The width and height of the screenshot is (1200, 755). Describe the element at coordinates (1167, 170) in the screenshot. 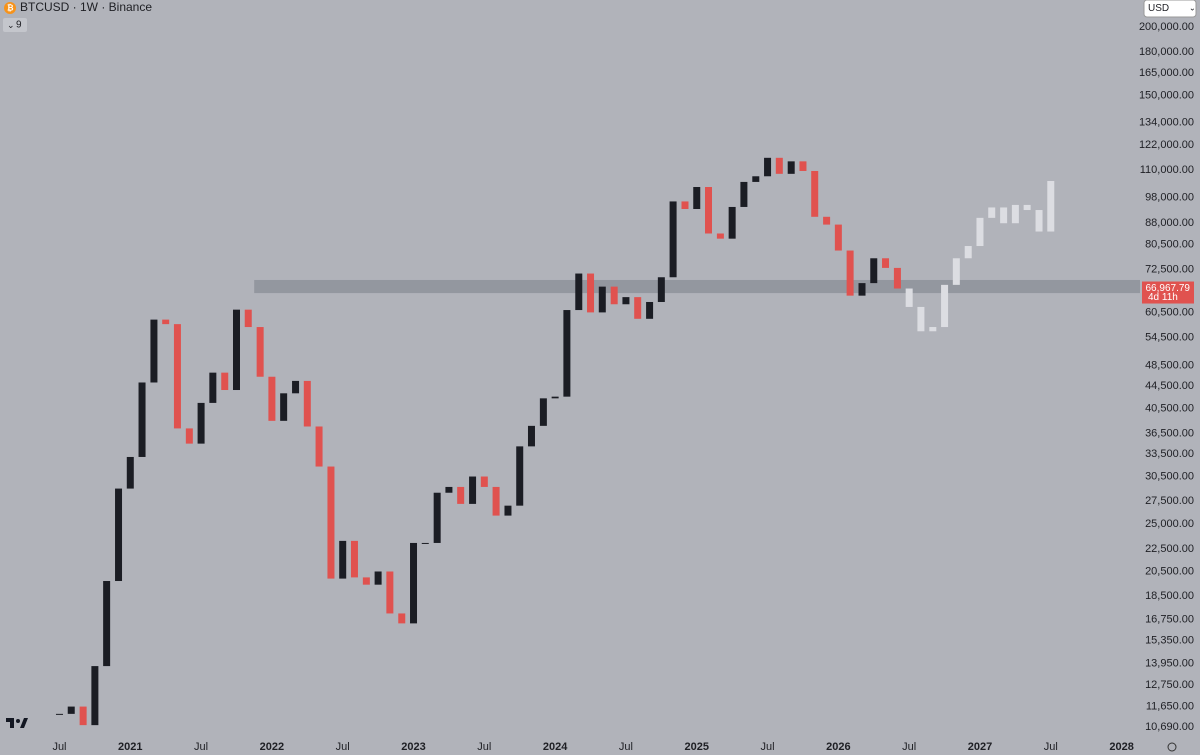

I see `y-tick-label: 110,000.00` at that location.